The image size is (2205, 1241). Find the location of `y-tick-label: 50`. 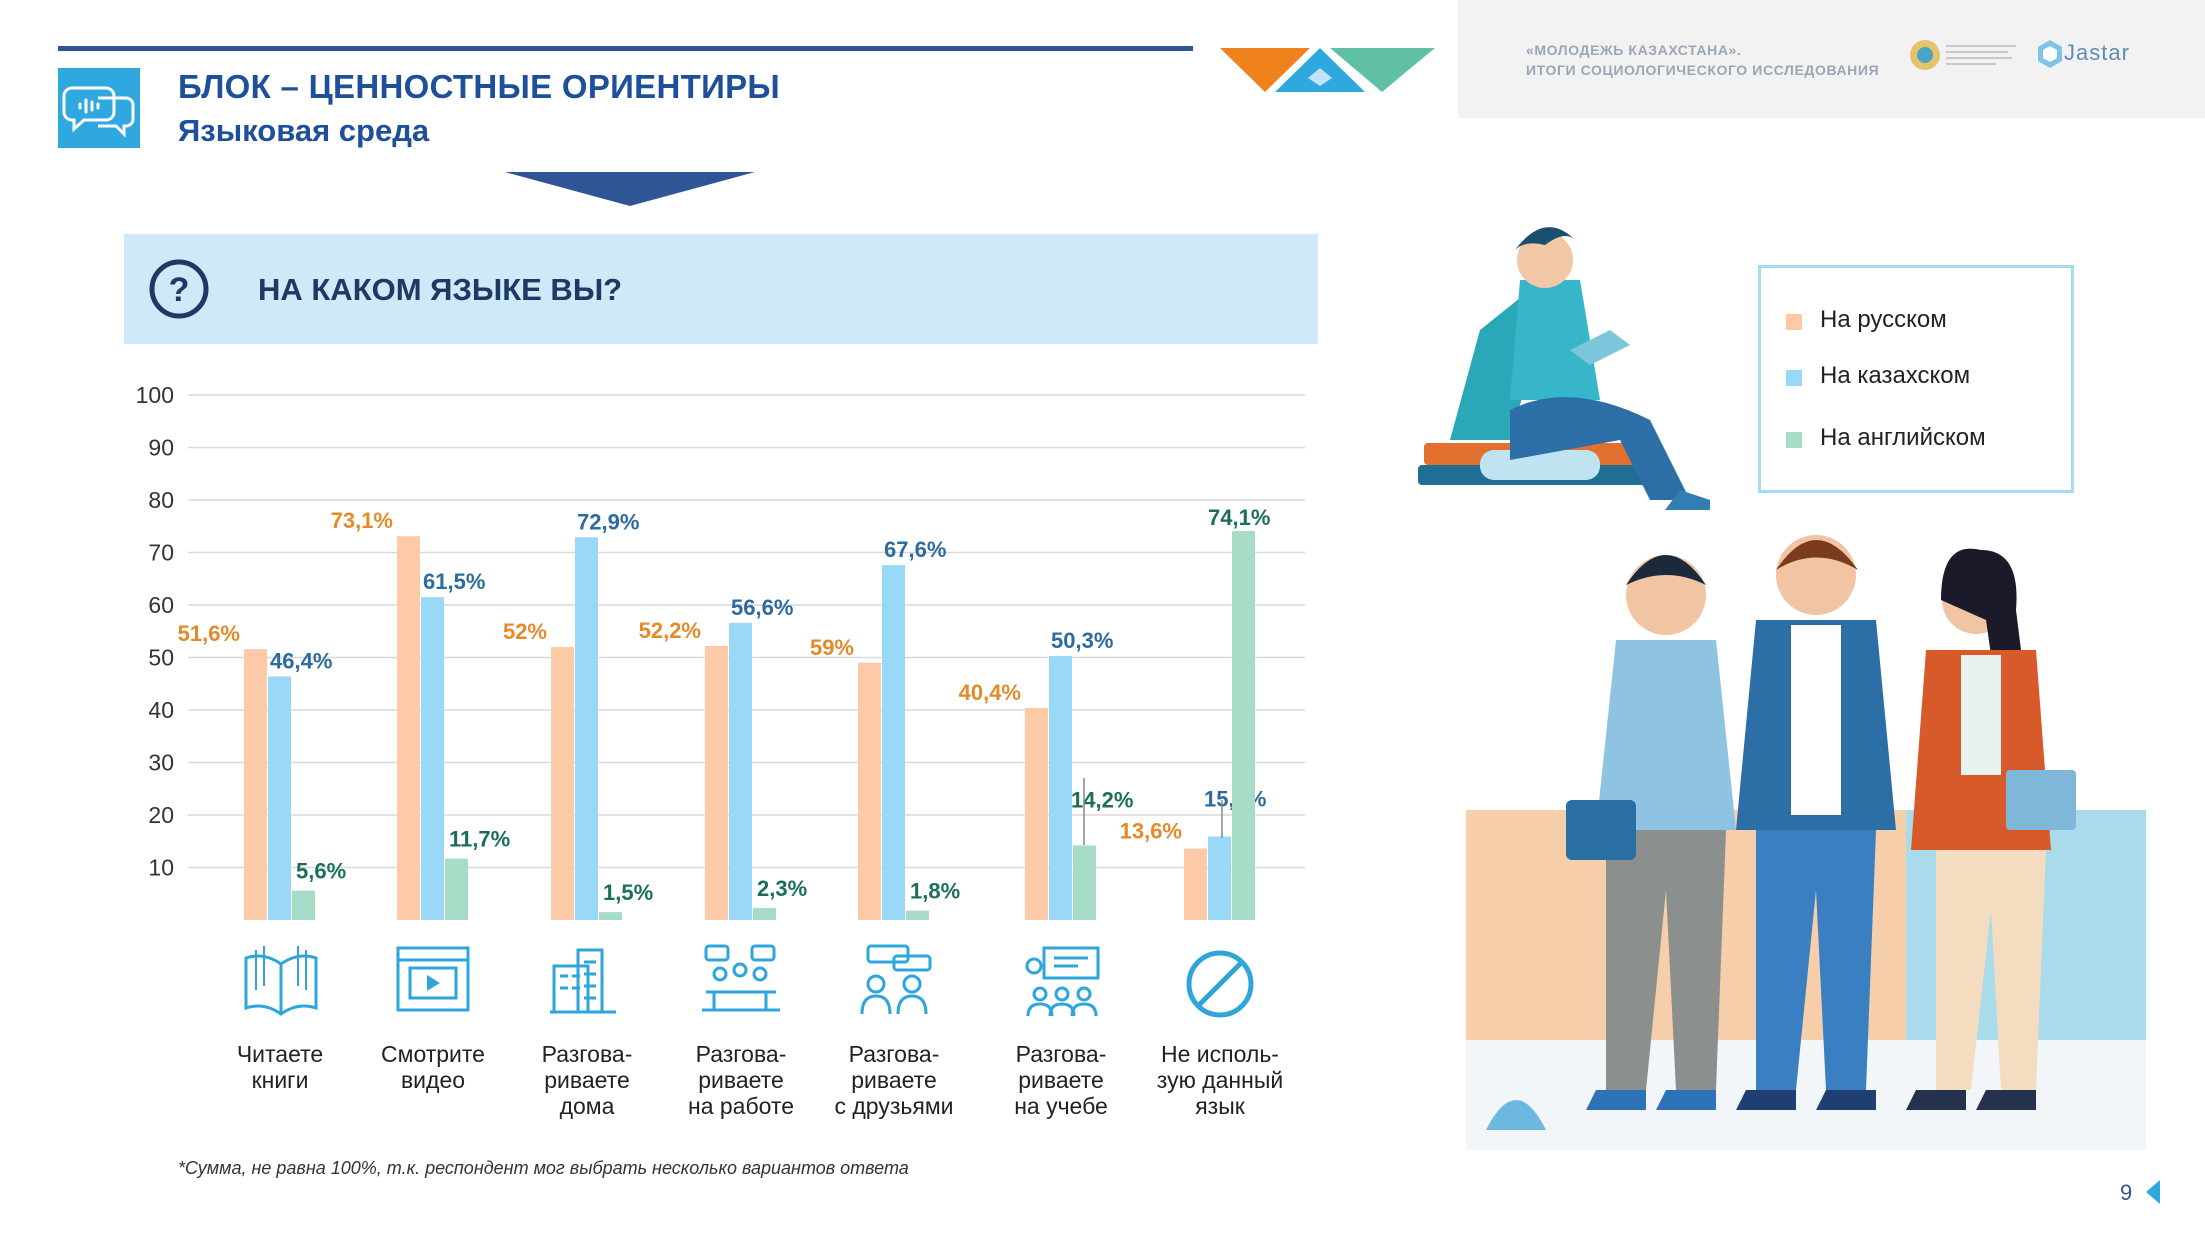

y-tick-label: 50 is located at coordinates (161, 658).